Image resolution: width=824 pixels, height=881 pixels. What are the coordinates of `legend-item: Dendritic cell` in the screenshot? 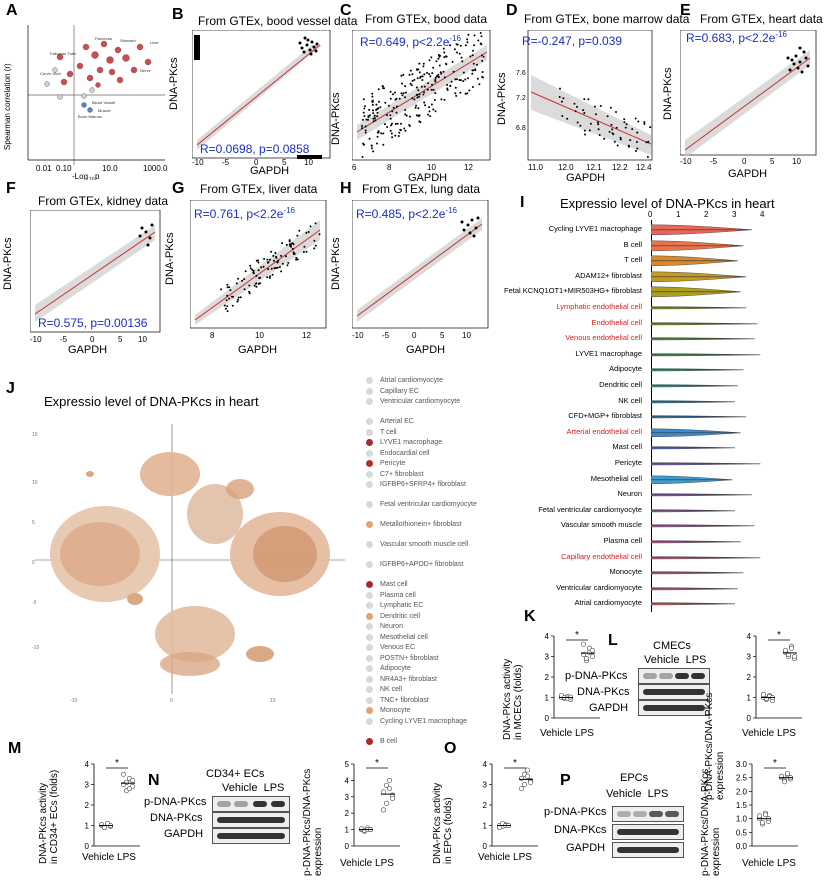 It's located at (441, 617).